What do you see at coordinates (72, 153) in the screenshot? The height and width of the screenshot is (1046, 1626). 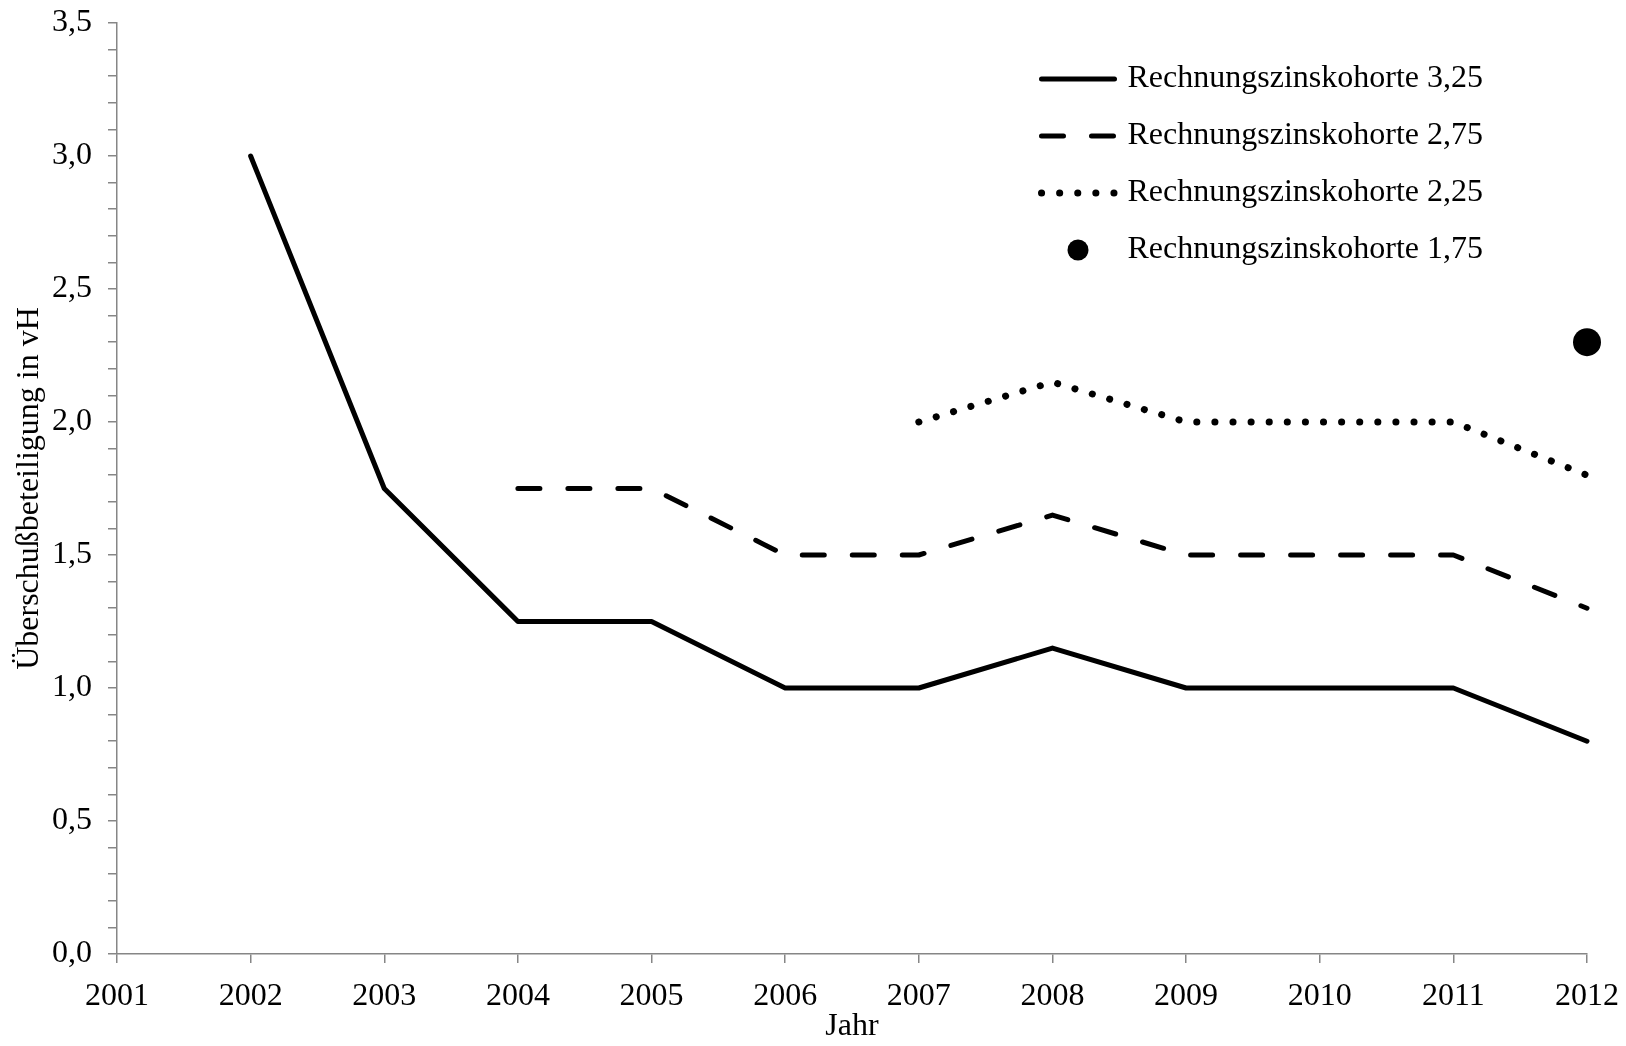 I see `y-tick-label: 3,0` at bounding box center [72, 153].